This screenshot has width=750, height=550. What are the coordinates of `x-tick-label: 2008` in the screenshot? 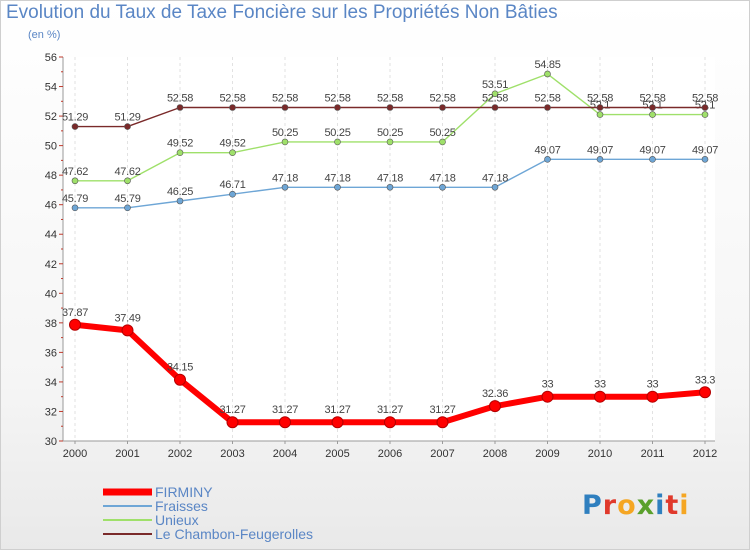 It's located at (495, 454).